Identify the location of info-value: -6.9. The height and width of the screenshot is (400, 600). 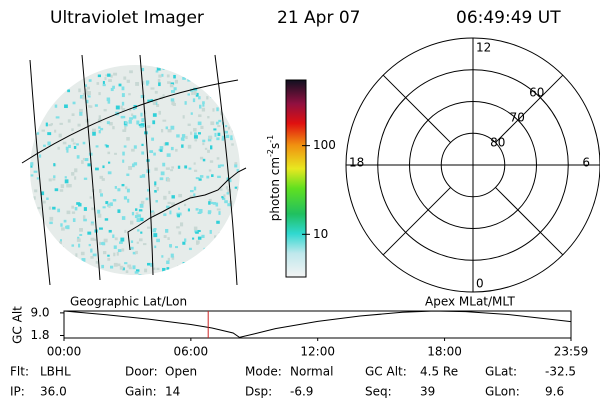
(301, 392).